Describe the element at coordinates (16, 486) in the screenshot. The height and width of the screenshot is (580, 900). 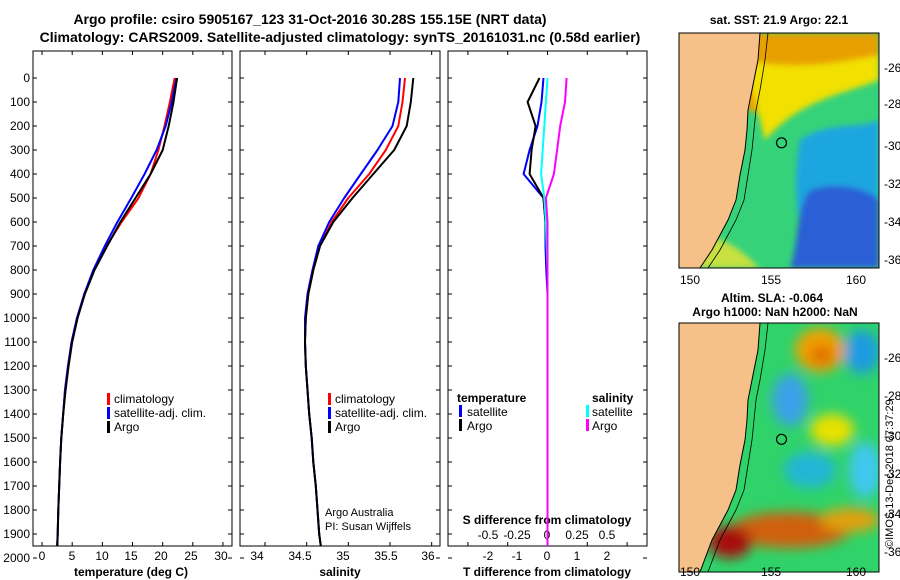
I see `depth-tick-label: 1700` at that location.